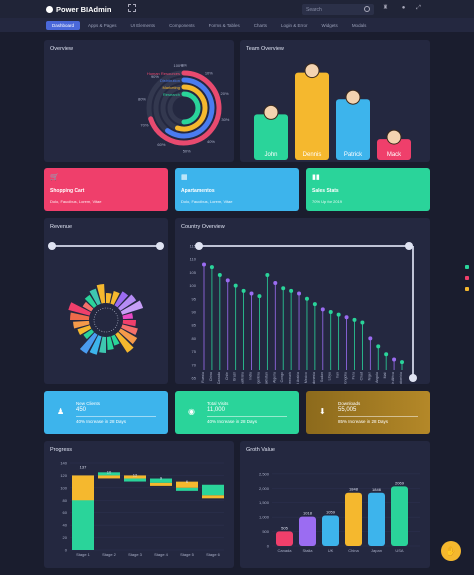  Describe the element at coordinates (403, 8) in the screenshot. I see `user-icon: ●` at that location.